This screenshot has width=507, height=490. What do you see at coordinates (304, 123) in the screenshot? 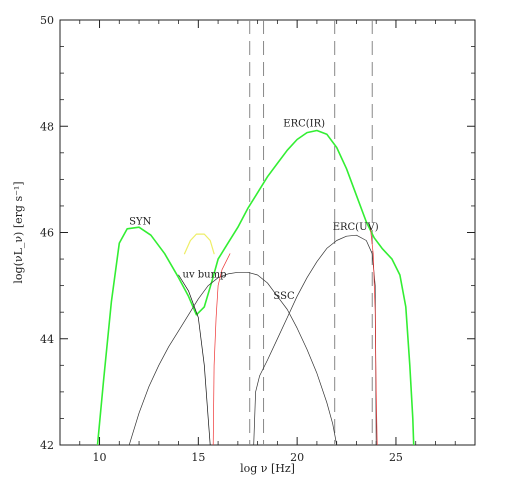
I see `annotation-label: ERC(IR)` at bounding box center [304, 123].